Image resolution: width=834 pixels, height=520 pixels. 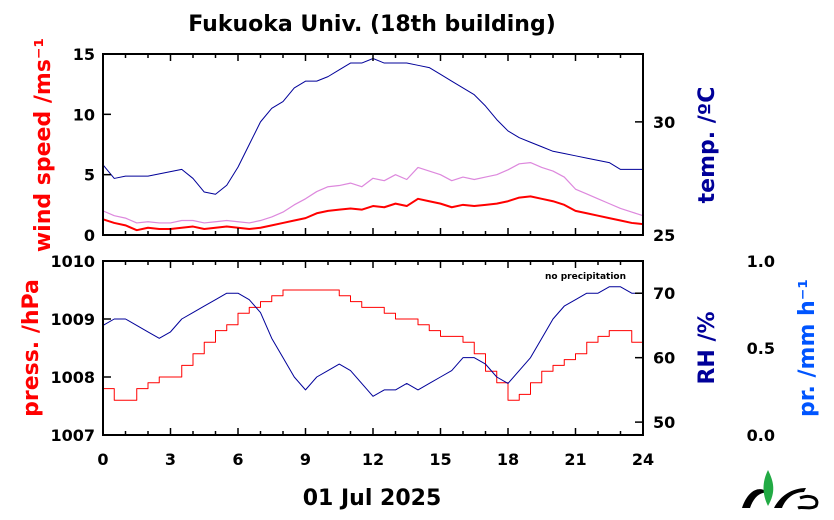 I want to click on humidity-line, so click(x=372, y=341).